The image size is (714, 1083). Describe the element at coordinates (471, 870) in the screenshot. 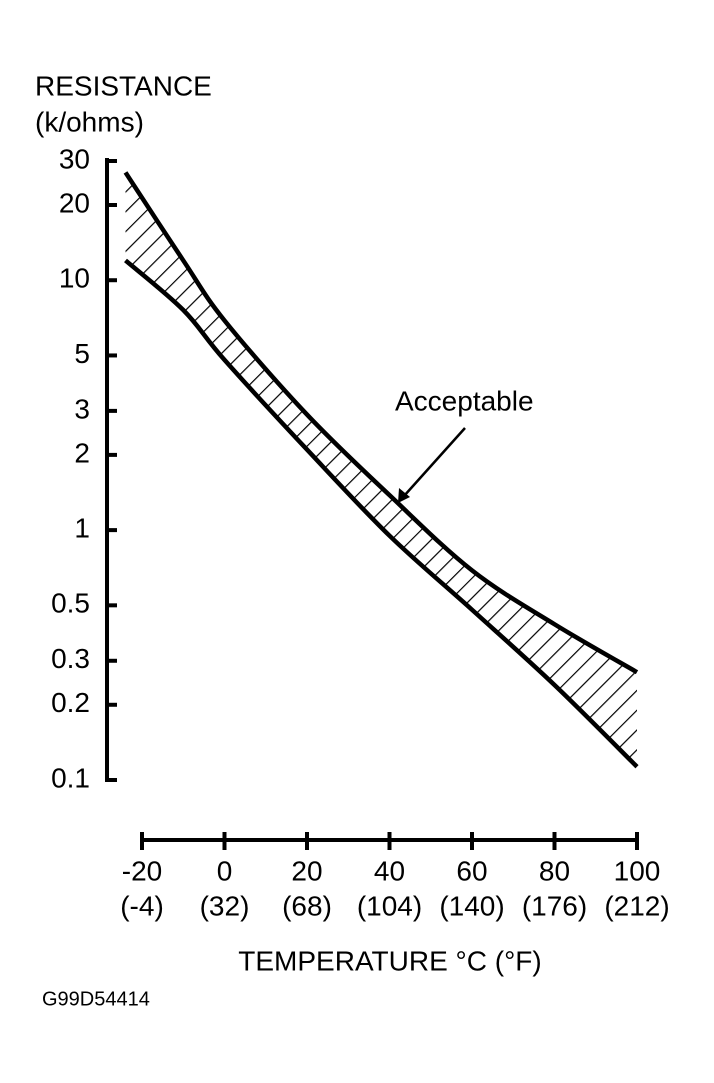

I see `x-tick-label: 60` at that location.